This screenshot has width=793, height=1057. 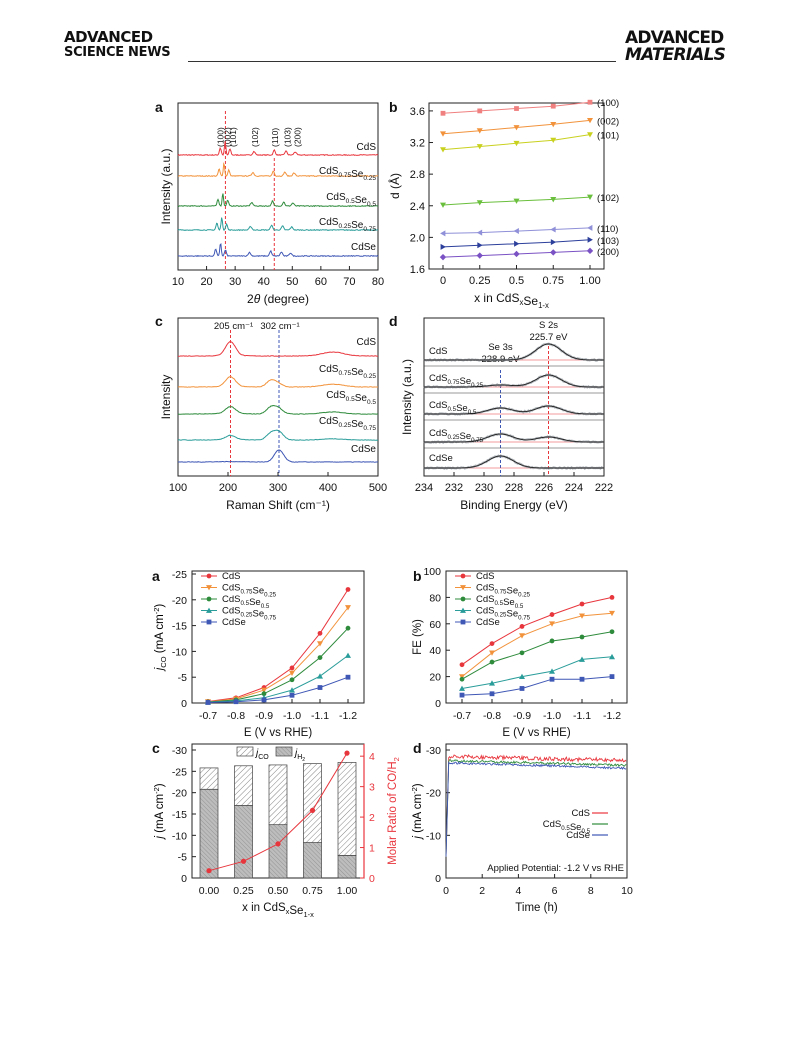 I want to click on y-axis-label: d (Å), so click(x=394, y=186).